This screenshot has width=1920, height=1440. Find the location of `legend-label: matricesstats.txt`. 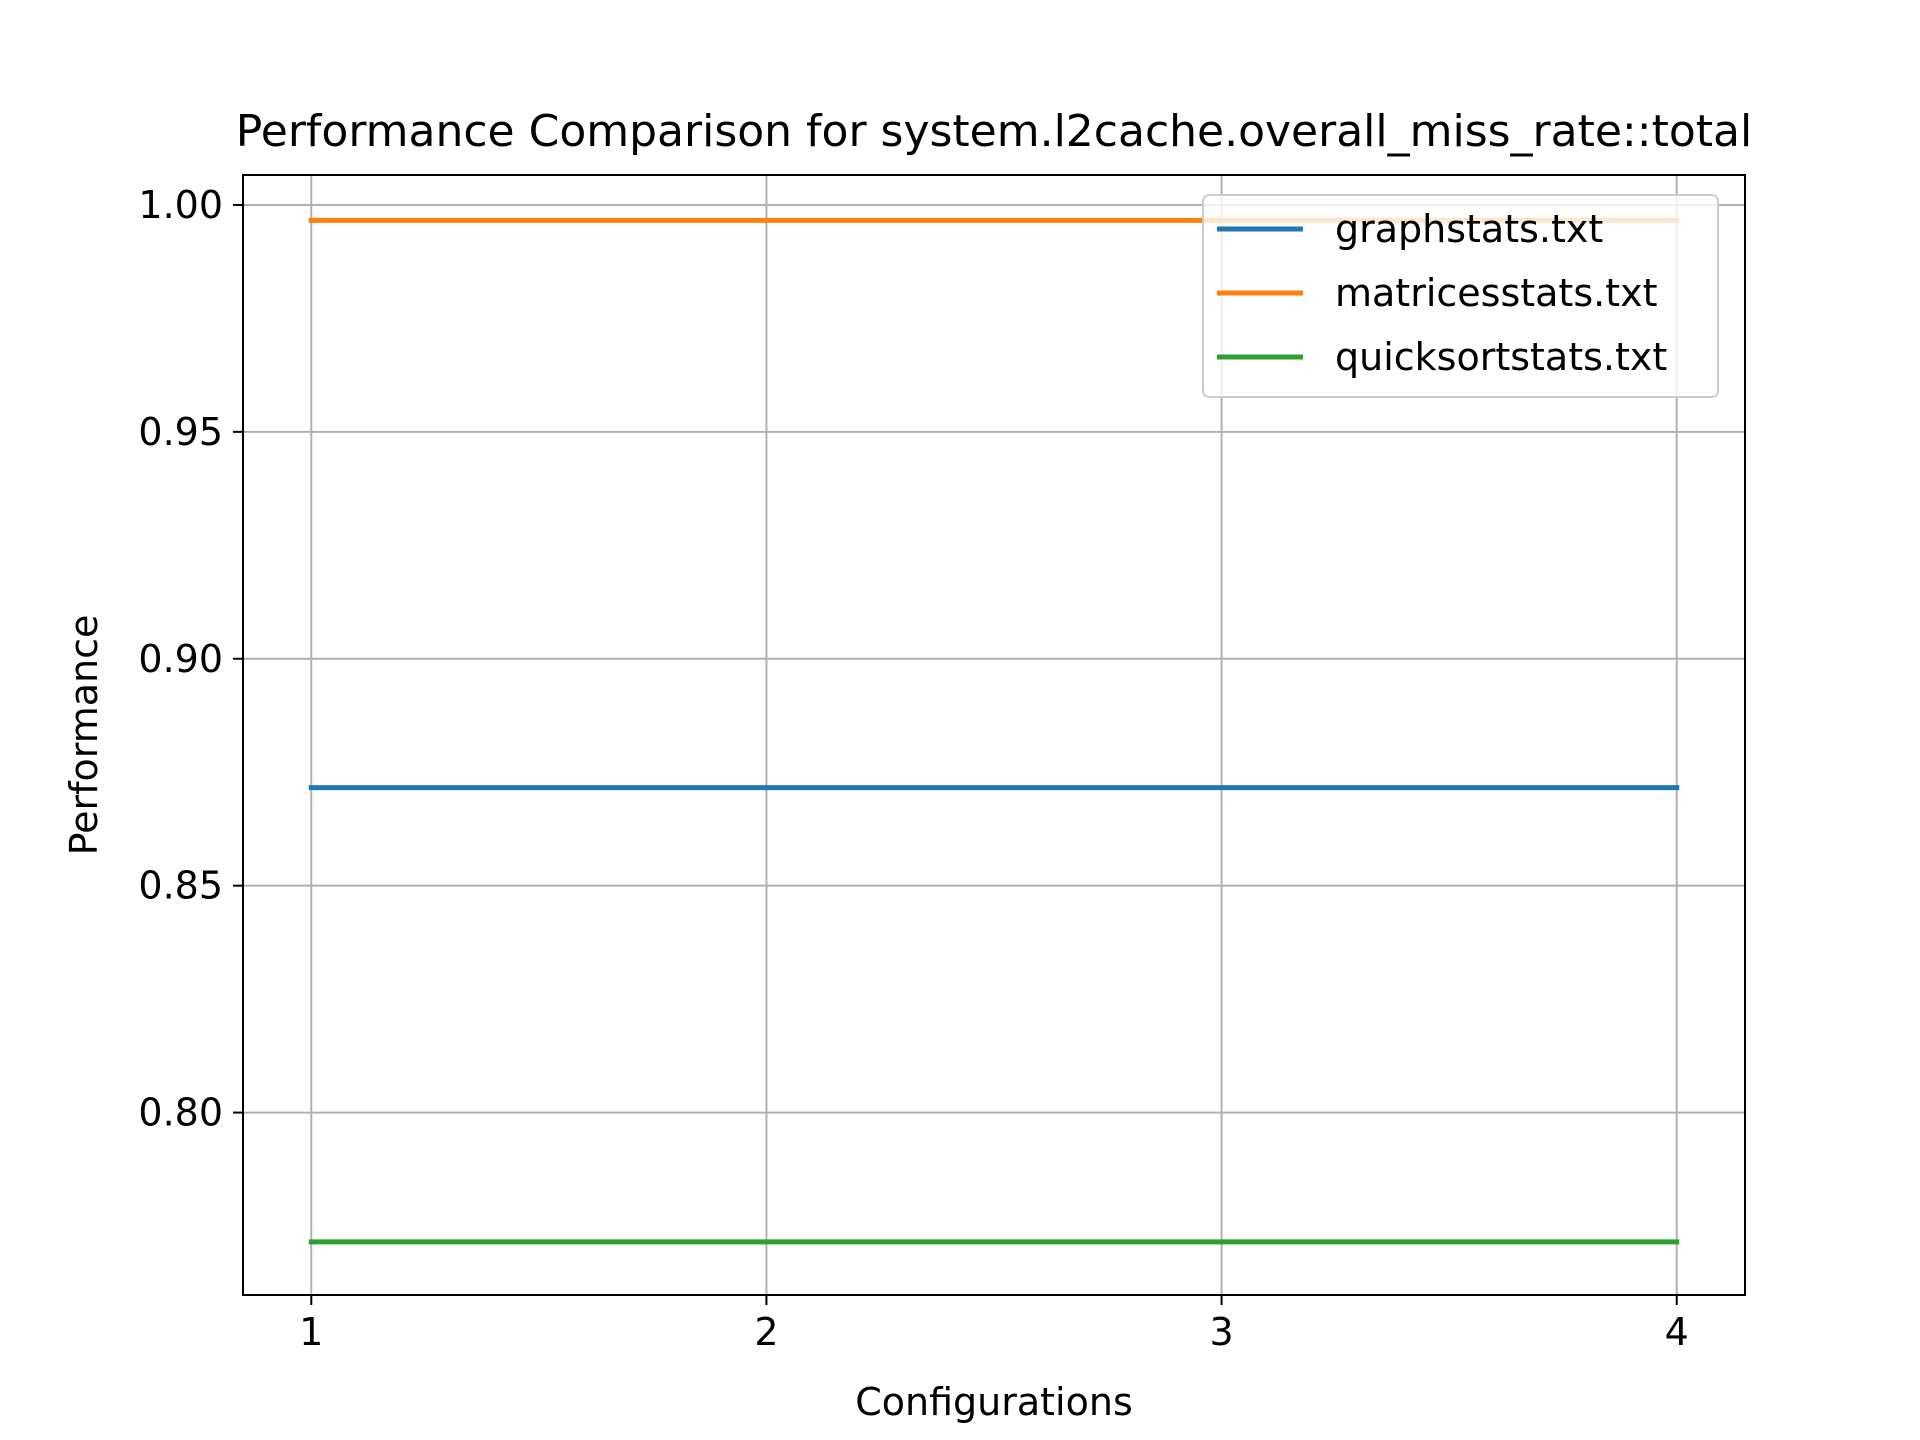

legend-label: matricesstats.txt is located at coordinates (1496, 293).